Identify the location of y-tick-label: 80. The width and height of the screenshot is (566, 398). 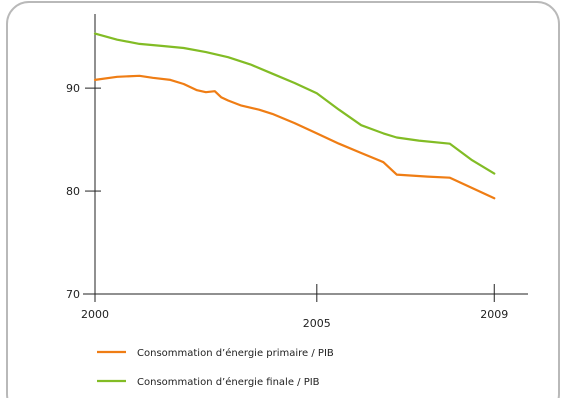
(73, 191).